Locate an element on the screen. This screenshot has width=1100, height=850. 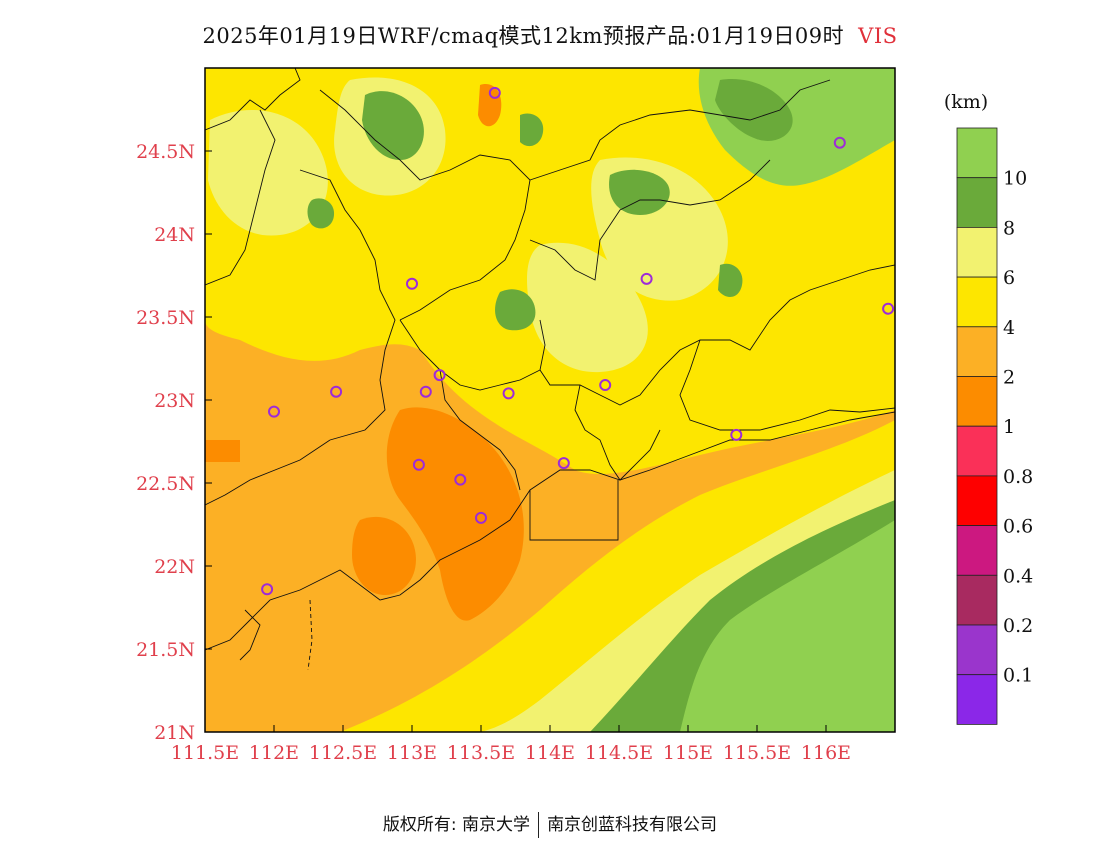
field-patch-e is located at coordinates (730, 280).